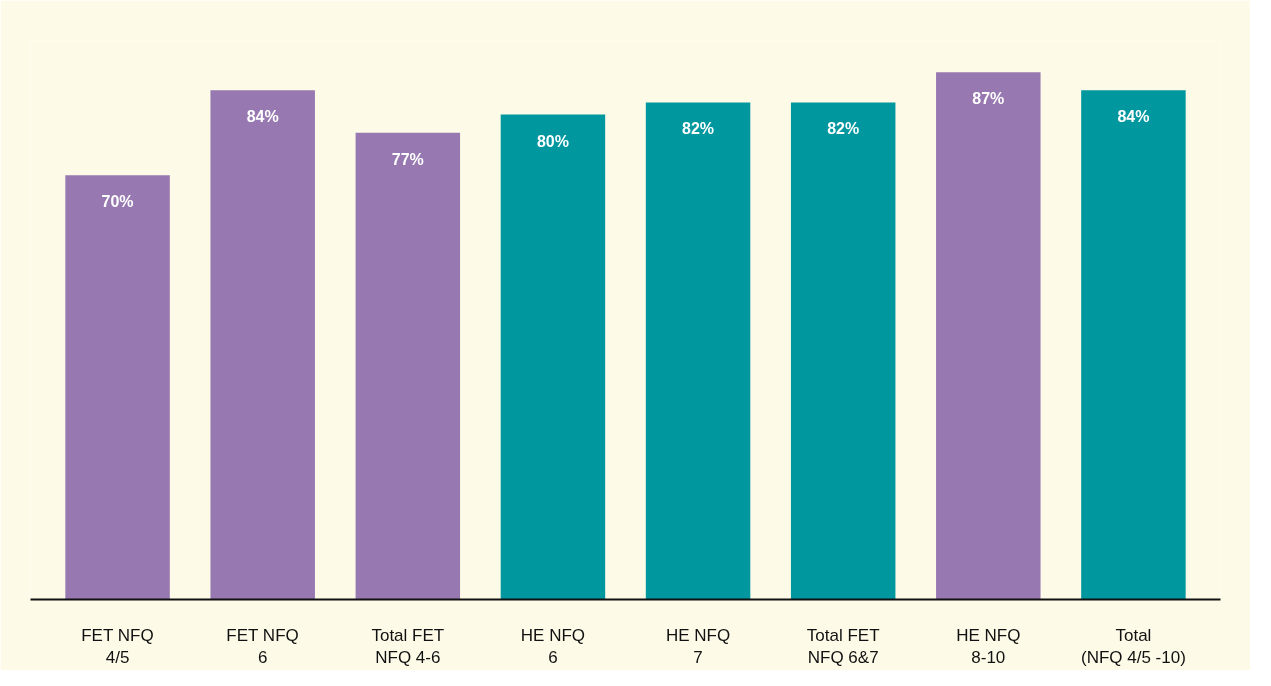 Image resolution: width=1271 pixels, height=686 pixels. I want to click on data-label: 77%, so click(407, 159).